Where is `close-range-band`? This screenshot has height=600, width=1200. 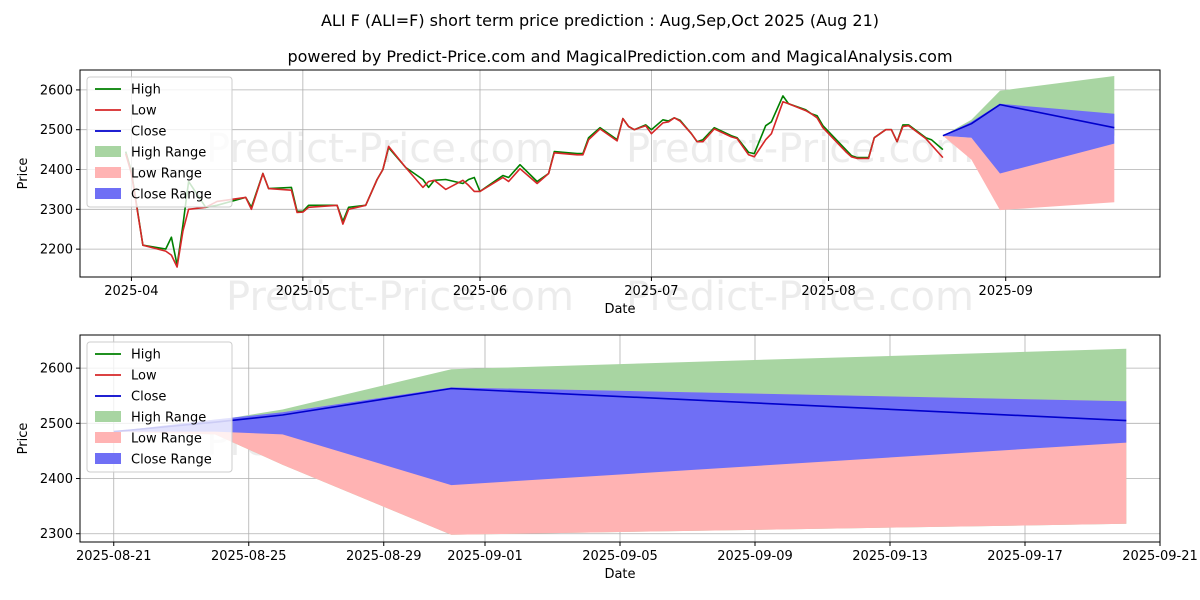
close-range-band is located at coordinates (1028, 138).